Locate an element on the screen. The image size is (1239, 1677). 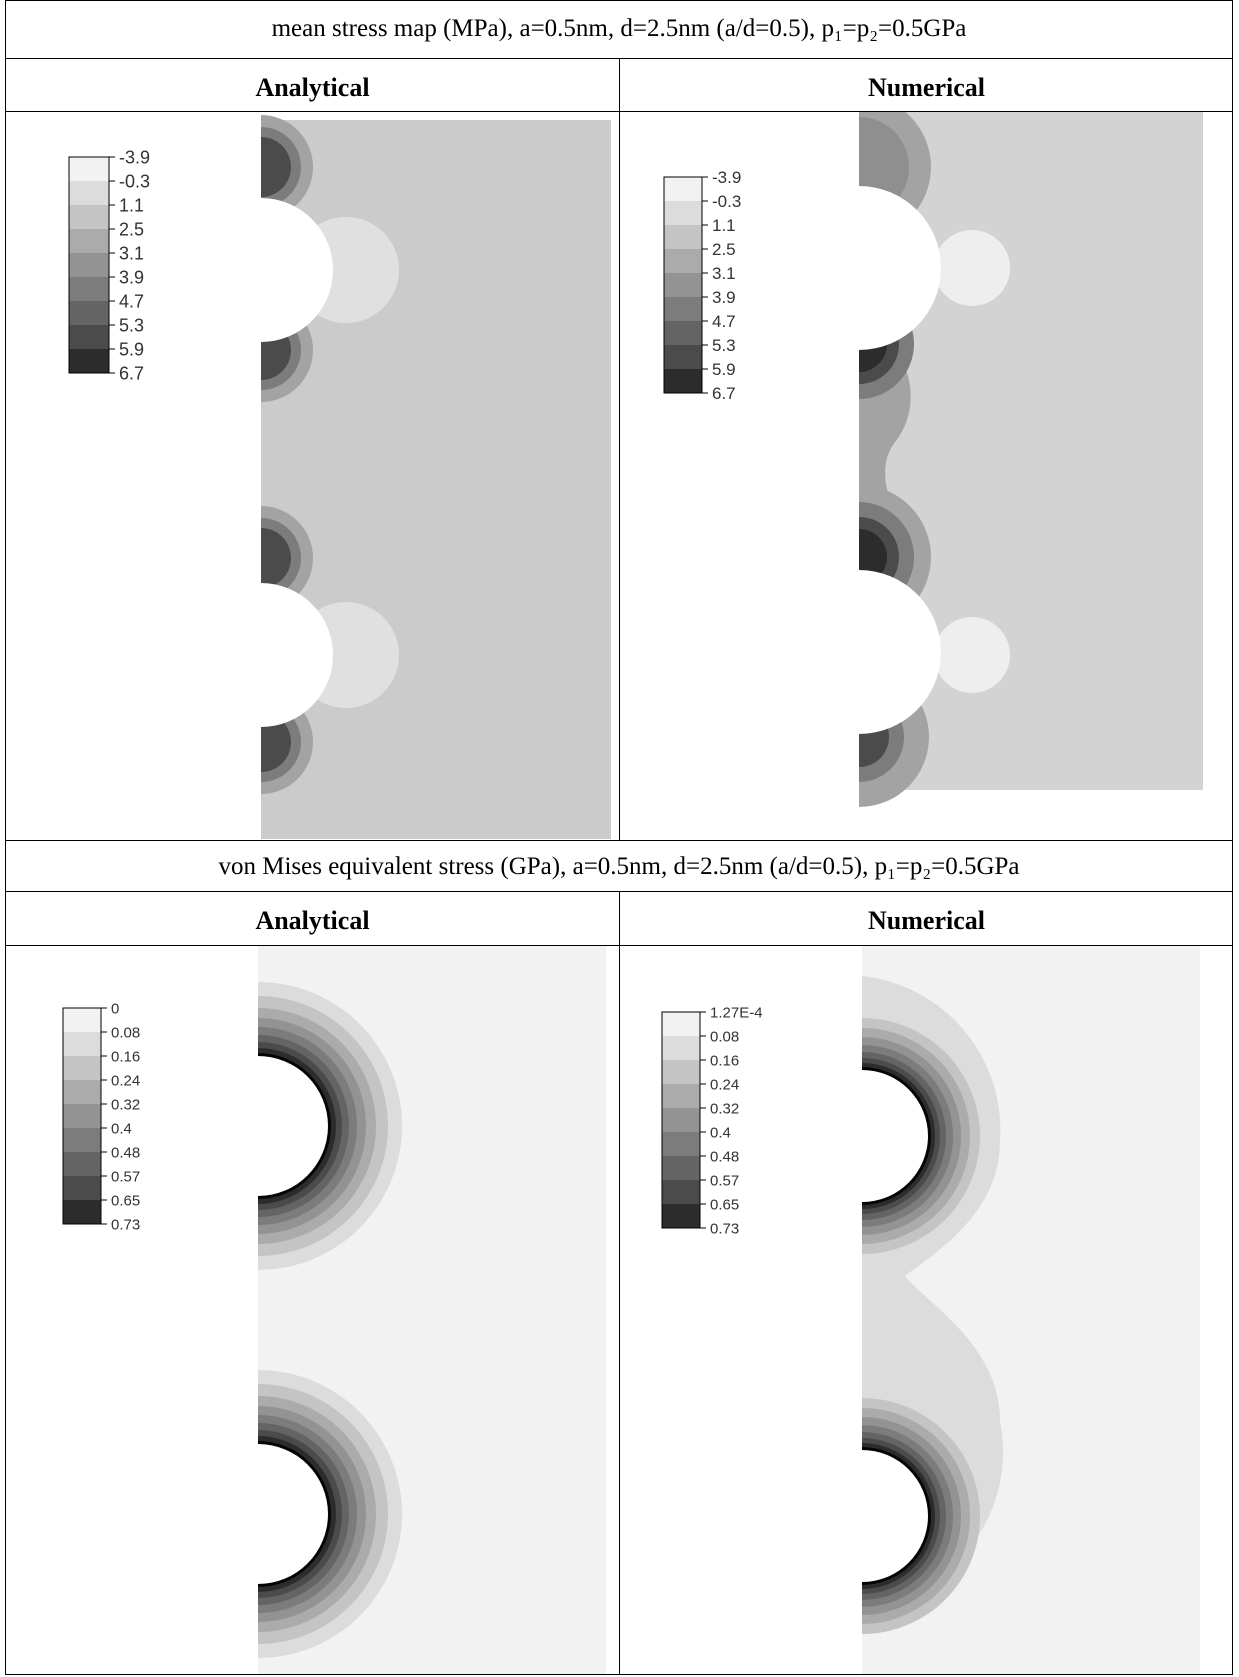
vm-numerical-header: Numerical is located at coordinates (926, 920).